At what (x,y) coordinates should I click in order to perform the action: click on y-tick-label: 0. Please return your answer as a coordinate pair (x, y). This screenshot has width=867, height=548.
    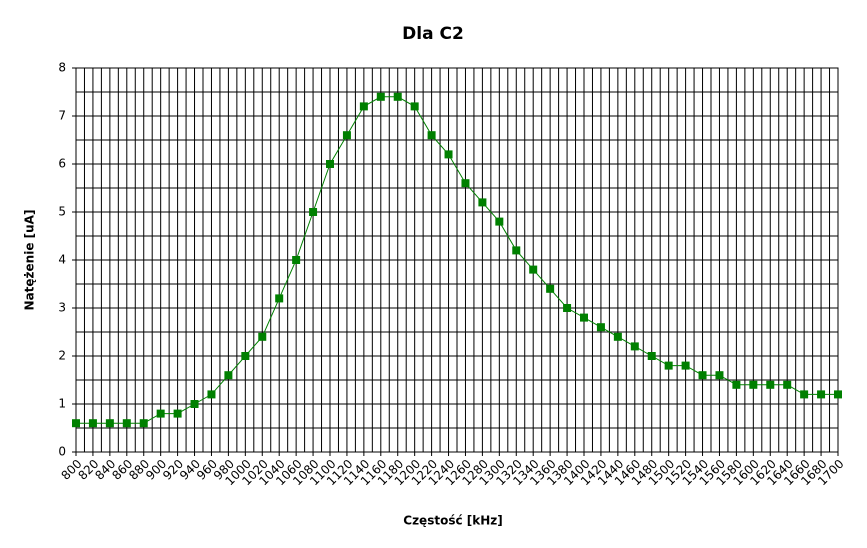
    Looking at the image, I should click on (62, 452).